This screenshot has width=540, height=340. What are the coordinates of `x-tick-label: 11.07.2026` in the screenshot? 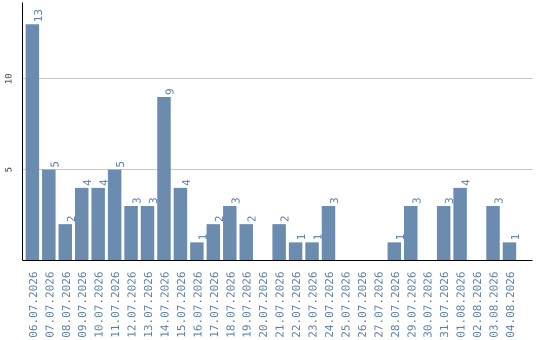 It's located at (115, 304).